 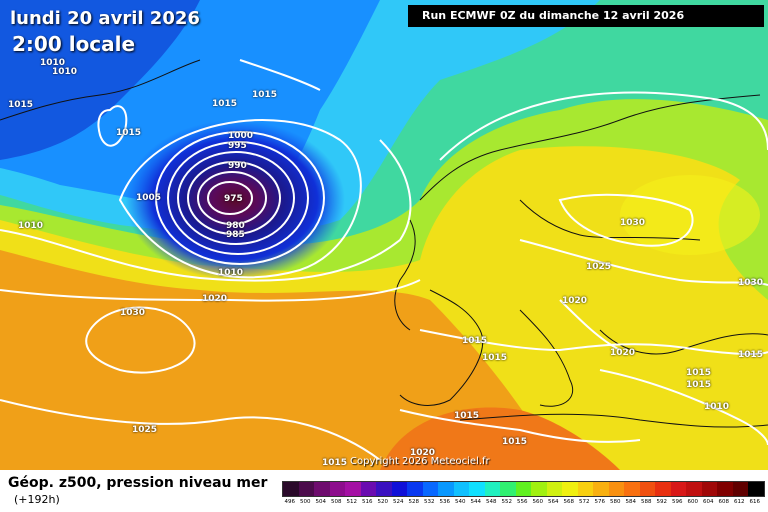 What do you see at coordinates (613, 420) in the screenshot?
I see `coast-north-africa` at bounding box center [613, 420].